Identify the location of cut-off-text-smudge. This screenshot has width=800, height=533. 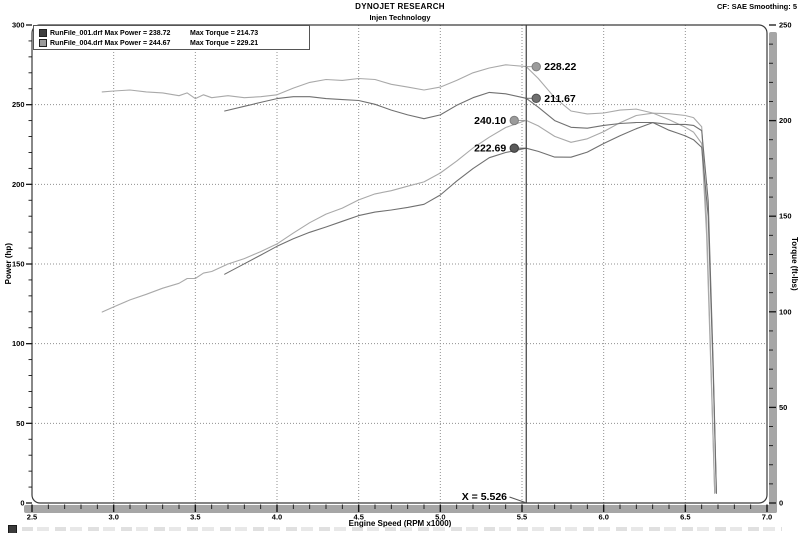
(402, 529).